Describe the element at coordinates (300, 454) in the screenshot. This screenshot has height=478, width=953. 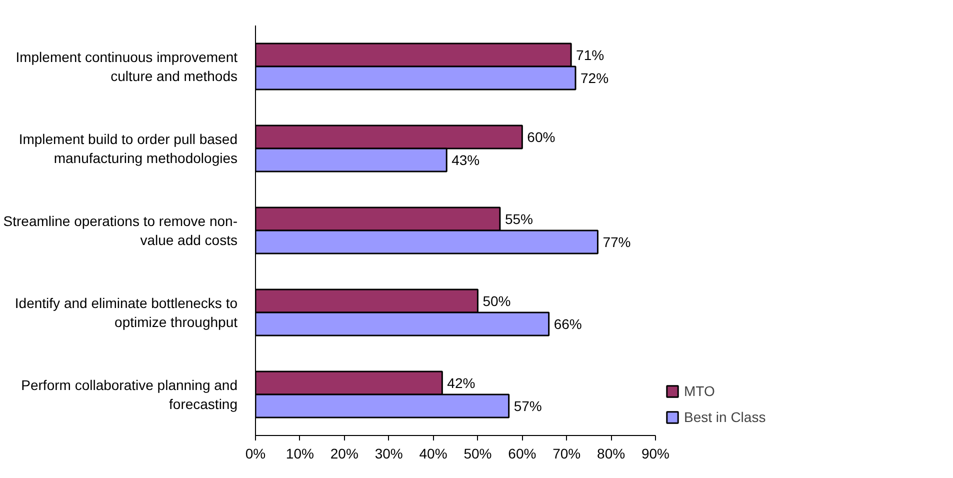
I see `x-tick-label: 10%` at that location.